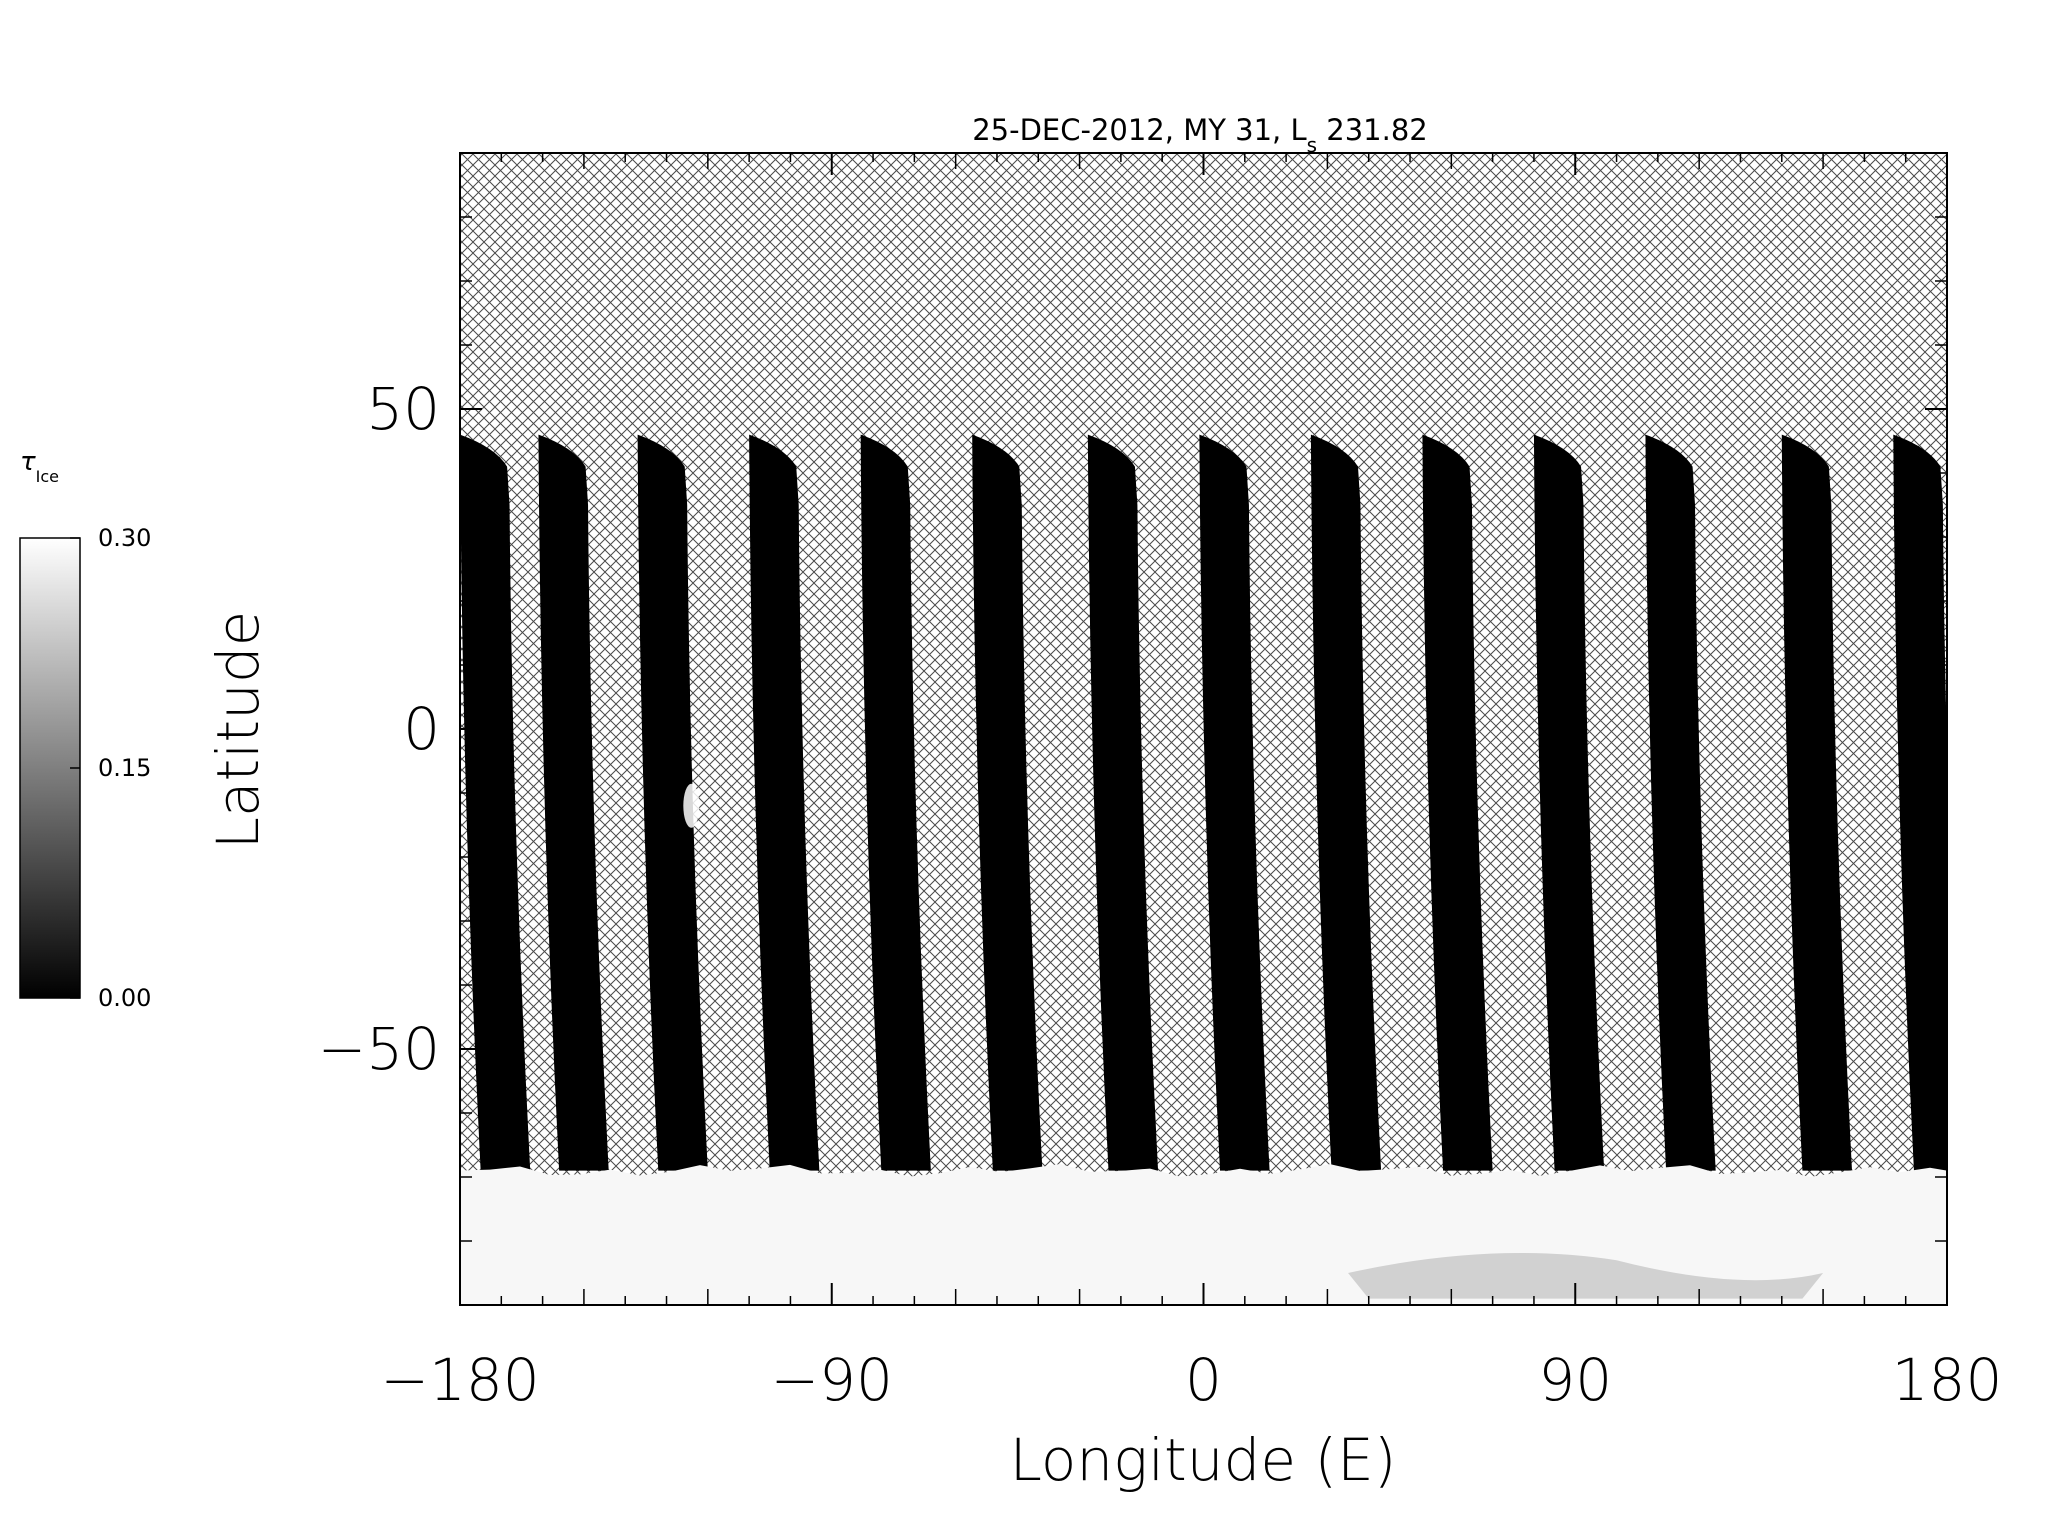 This screenshot has width=2048, height=1536. What do you see at coordinates (1203, 1460) in the screenshot?
I see `x-axis-label: Longitude (E)` at bounding box center [1203, 1460].